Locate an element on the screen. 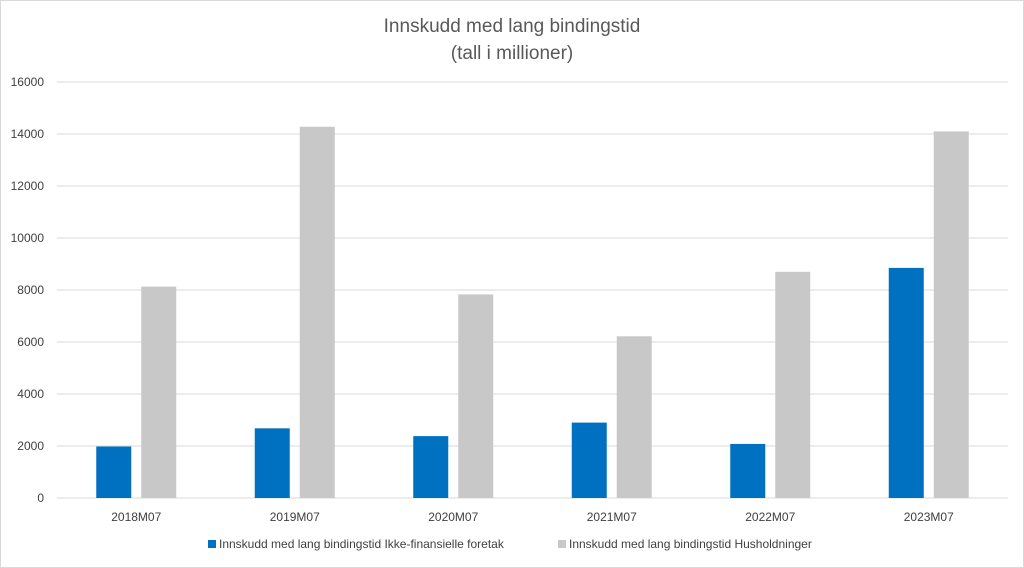  y-tick-label: 0 is located at coordinates (40, 498).